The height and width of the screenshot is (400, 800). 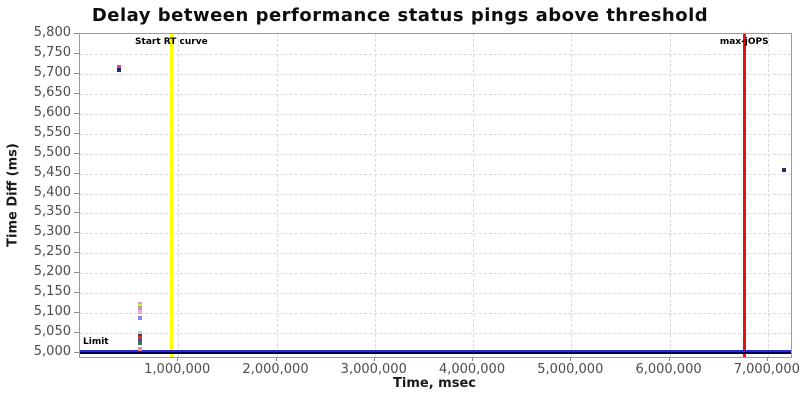 I want to click on y-tick-label: 5,100, so click(x=52, y=312).